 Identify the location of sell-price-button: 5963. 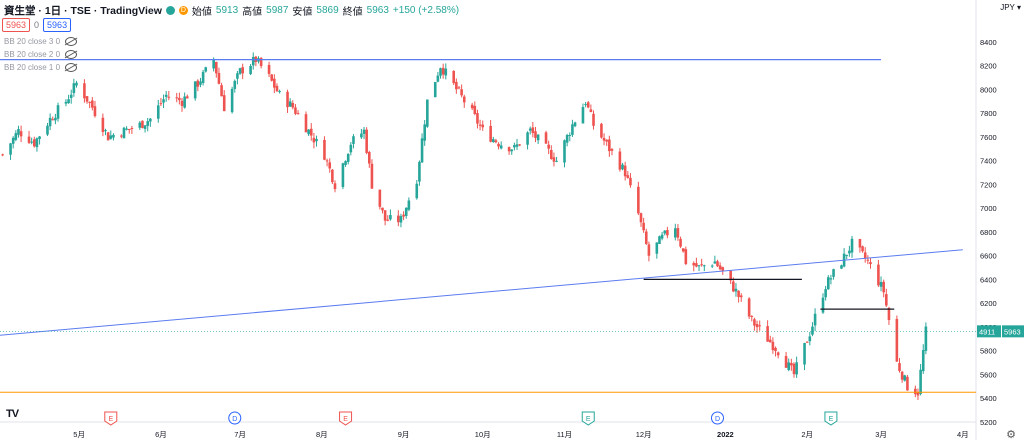
(16, 25).